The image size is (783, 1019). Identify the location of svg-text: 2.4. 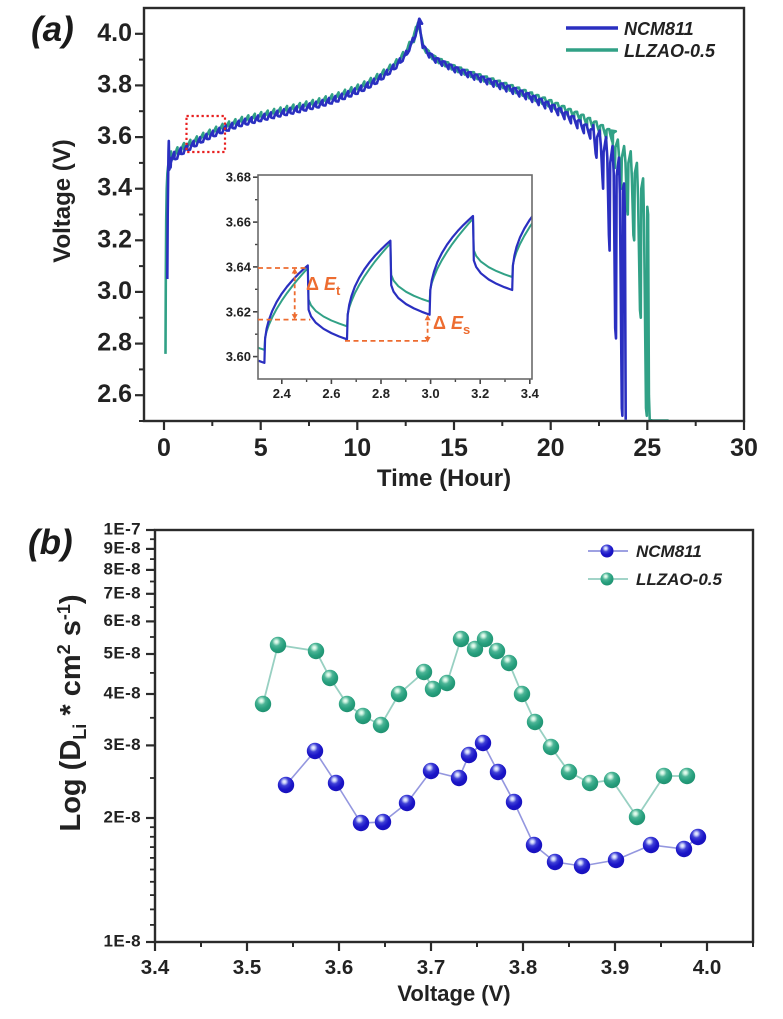
(282, 393).